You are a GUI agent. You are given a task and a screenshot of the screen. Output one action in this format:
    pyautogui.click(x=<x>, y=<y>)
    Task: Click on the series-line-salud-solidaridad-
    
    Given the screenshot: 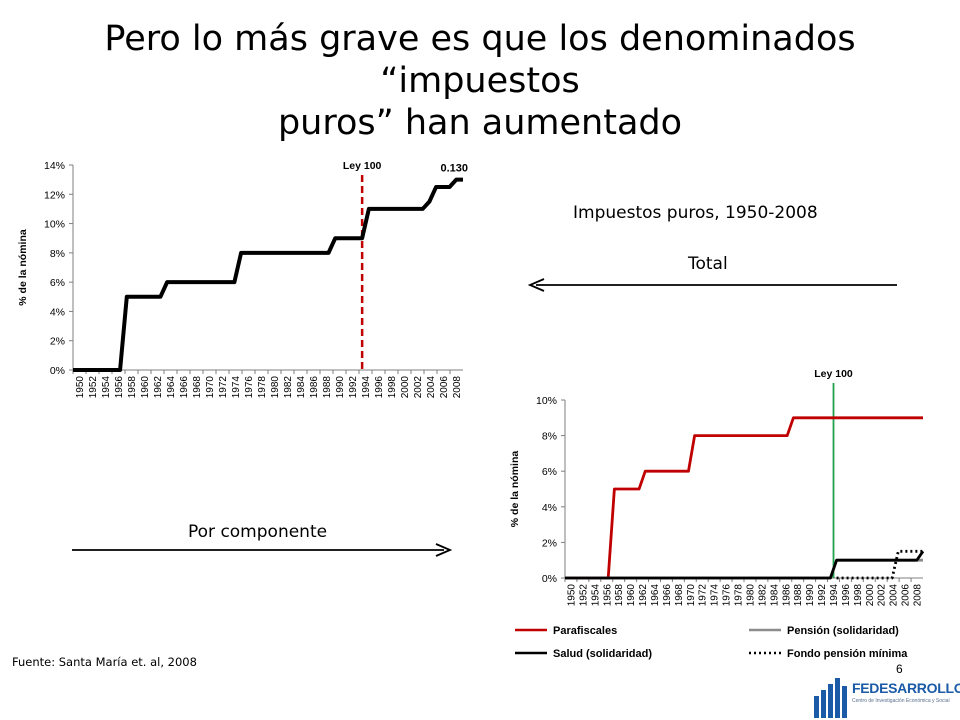 What is the action you would take?
    pyautogui.click(x=745, y=565)
    